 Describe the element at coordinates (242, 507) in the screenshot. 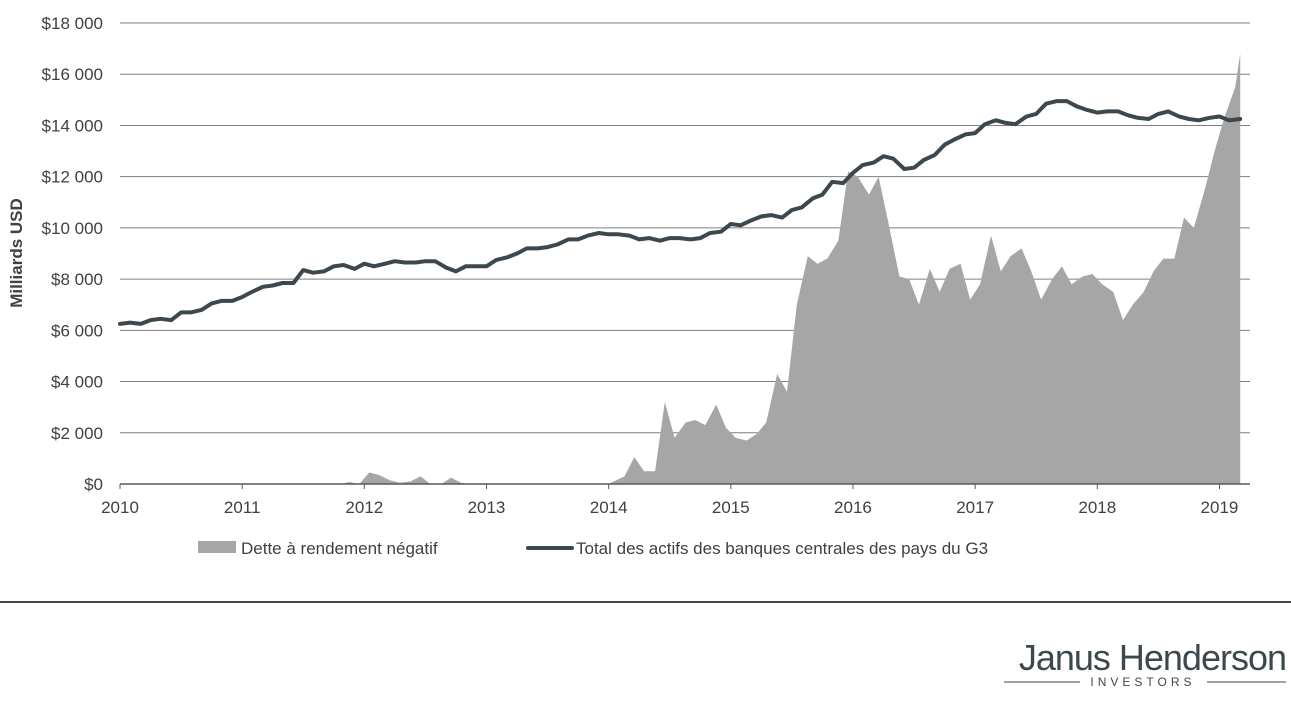

I see `x-tick-label: 2011` at that location.